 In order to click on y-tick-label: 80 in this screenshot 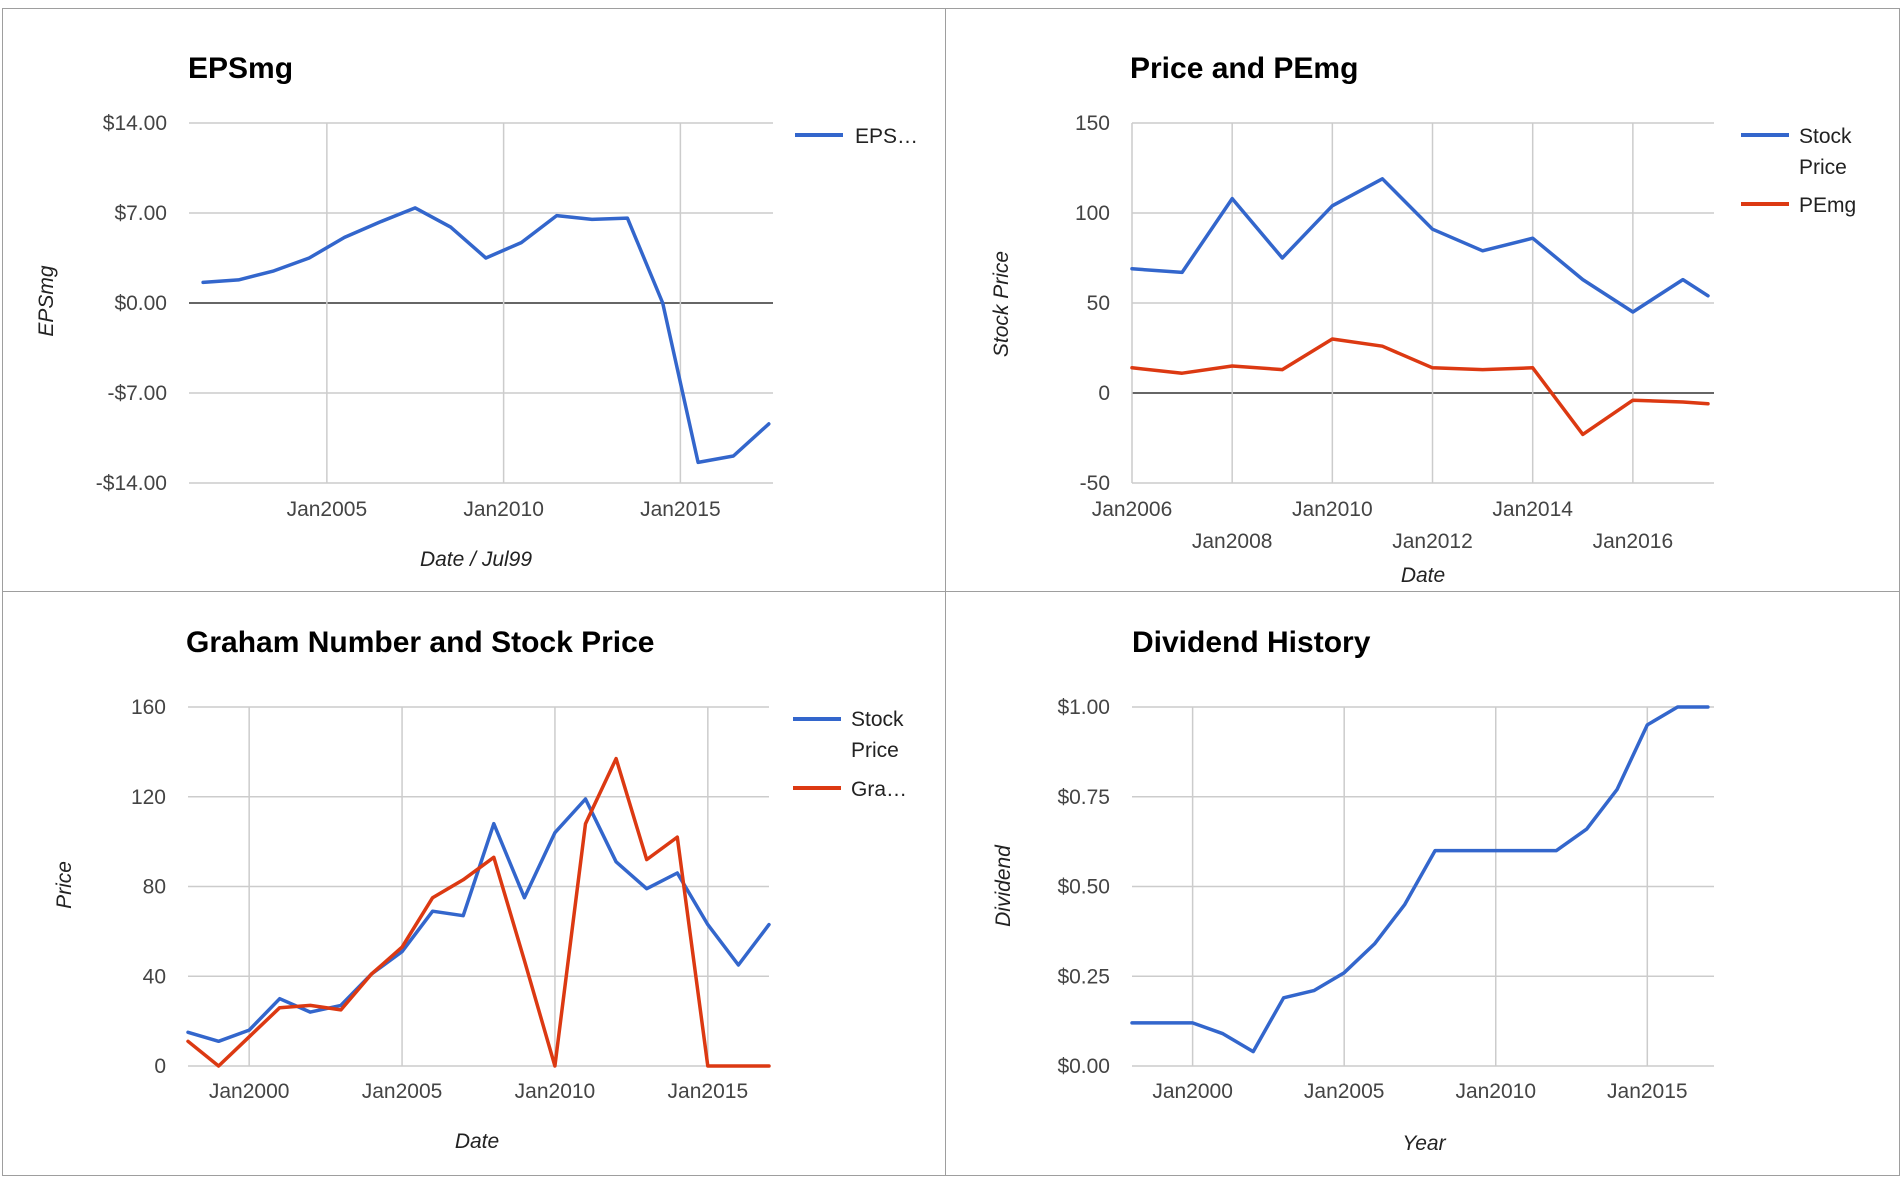, I will do `click(154, 887)`.